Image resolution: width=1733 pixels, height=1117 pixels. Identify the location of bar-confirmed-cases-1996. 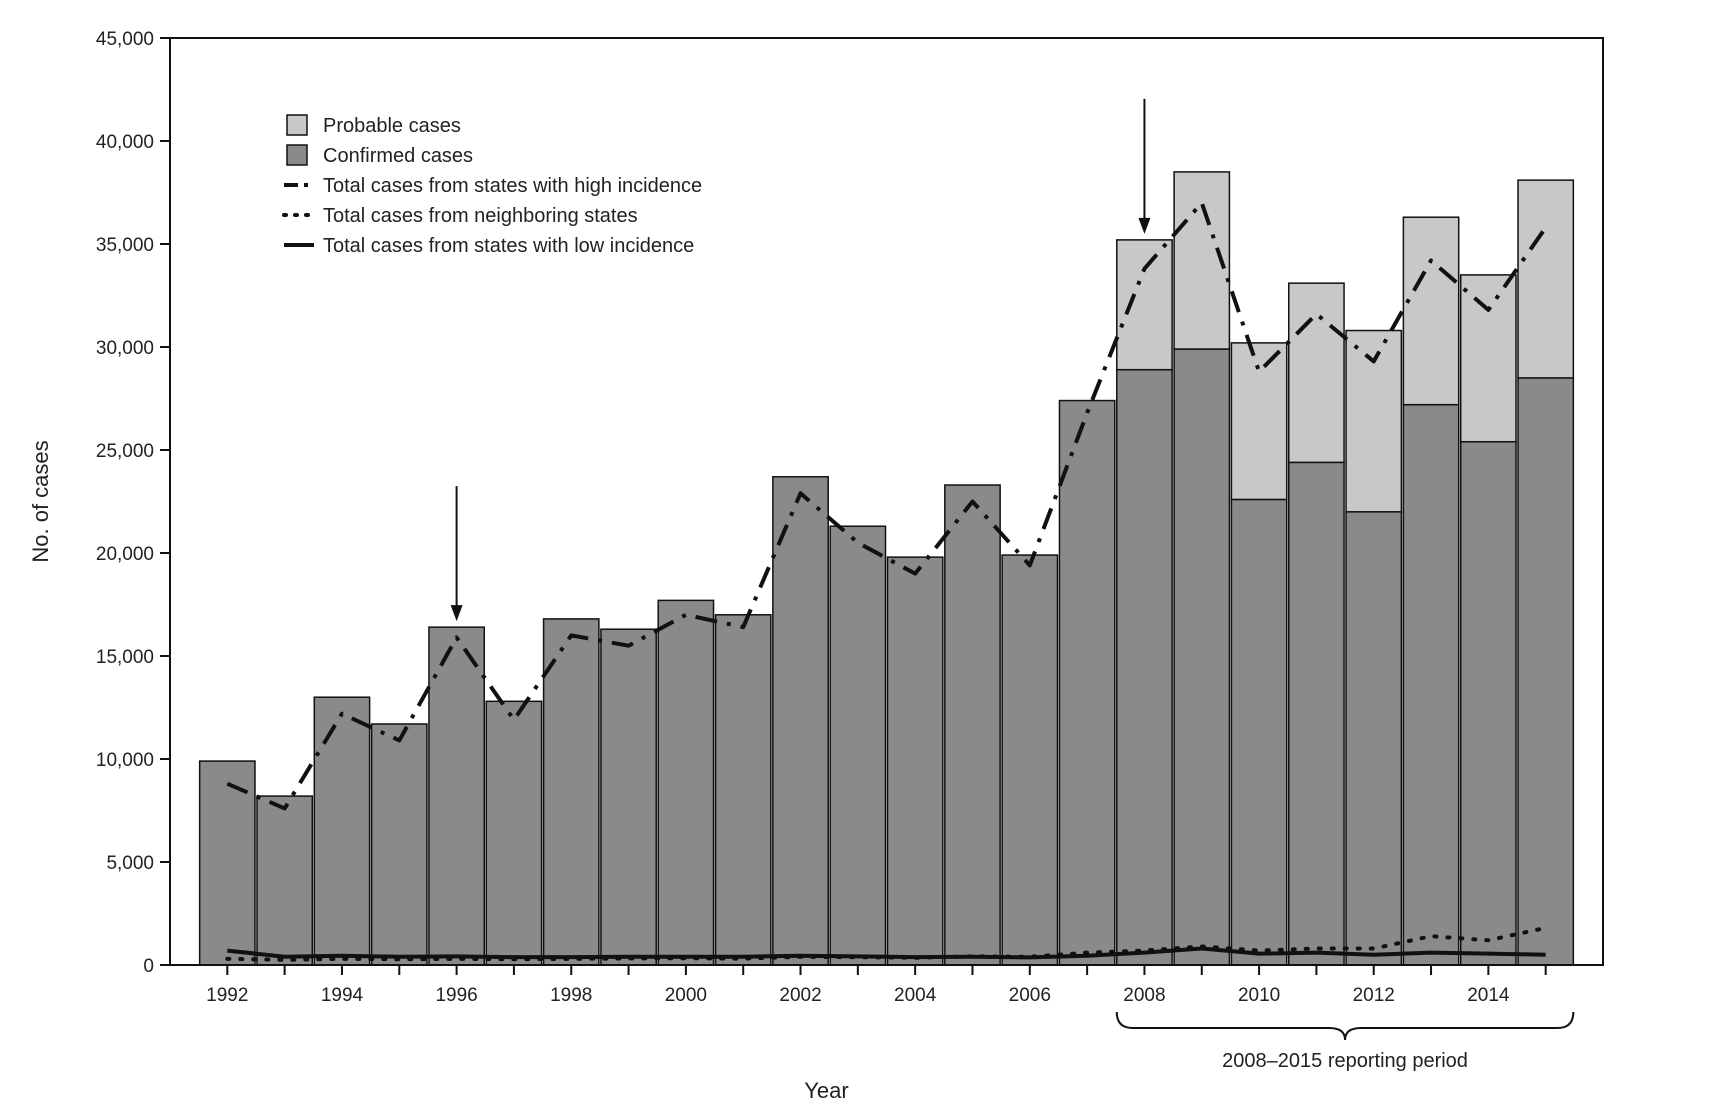
(457, 796).